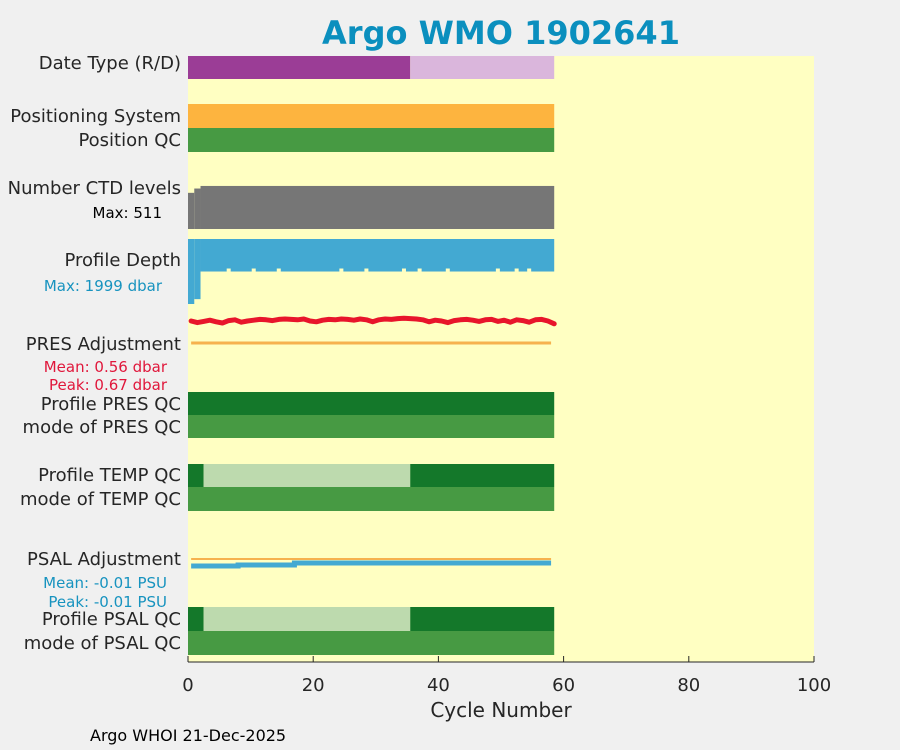  What do you see at coordinates (104, 559) in the screenshot?
I see `row-label-psal-adjustment: PSAL Adjustment` at bounding box center [104, 559].